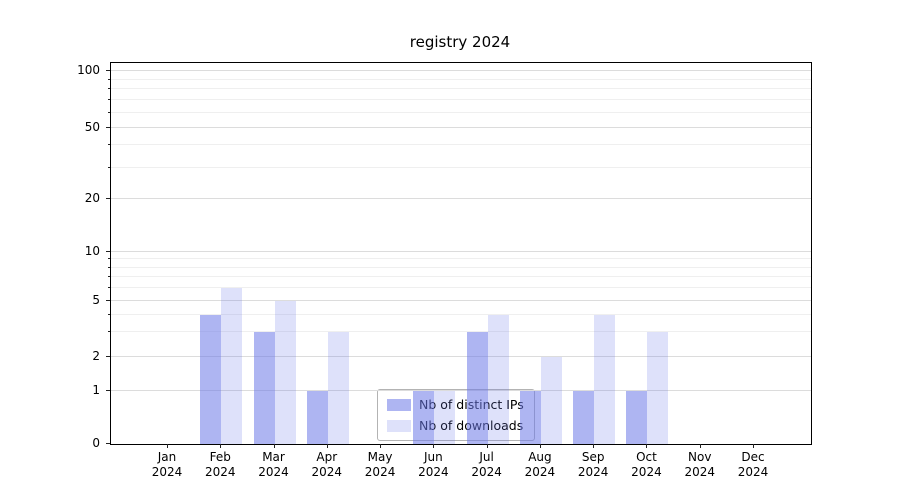  I want to click on x-tick-month: Mar, so click(273, 457).